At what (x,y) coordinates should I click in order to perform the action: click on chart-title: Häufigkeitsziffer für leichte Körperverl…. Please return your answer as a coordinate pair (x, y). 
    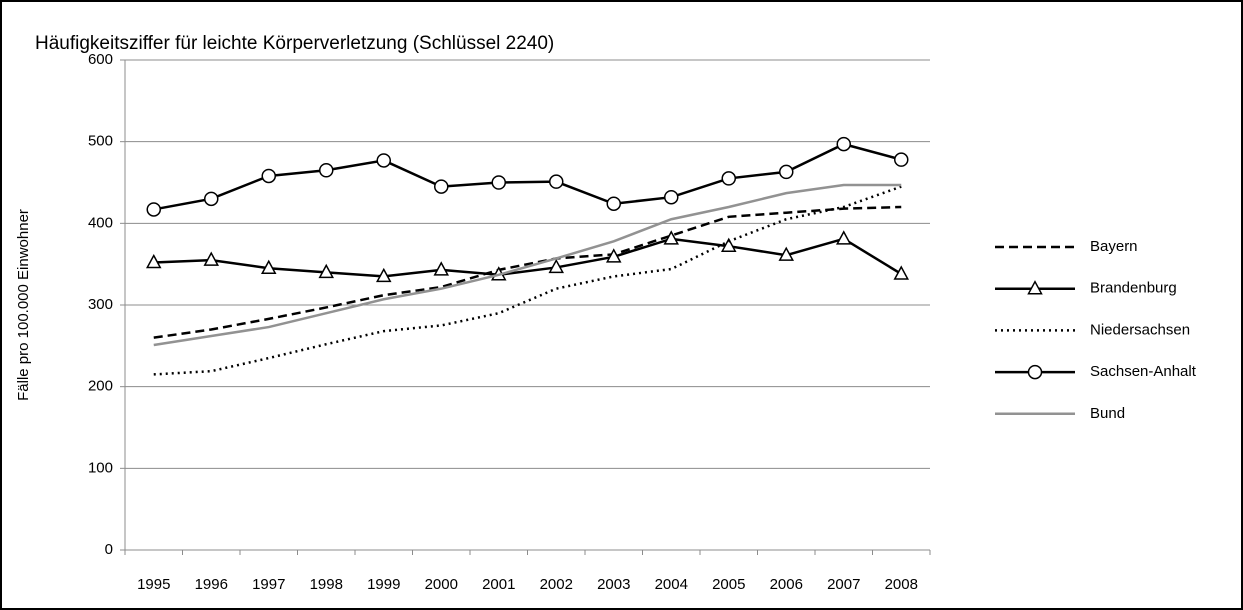
    Looking at the image, I should click on (294, 43).